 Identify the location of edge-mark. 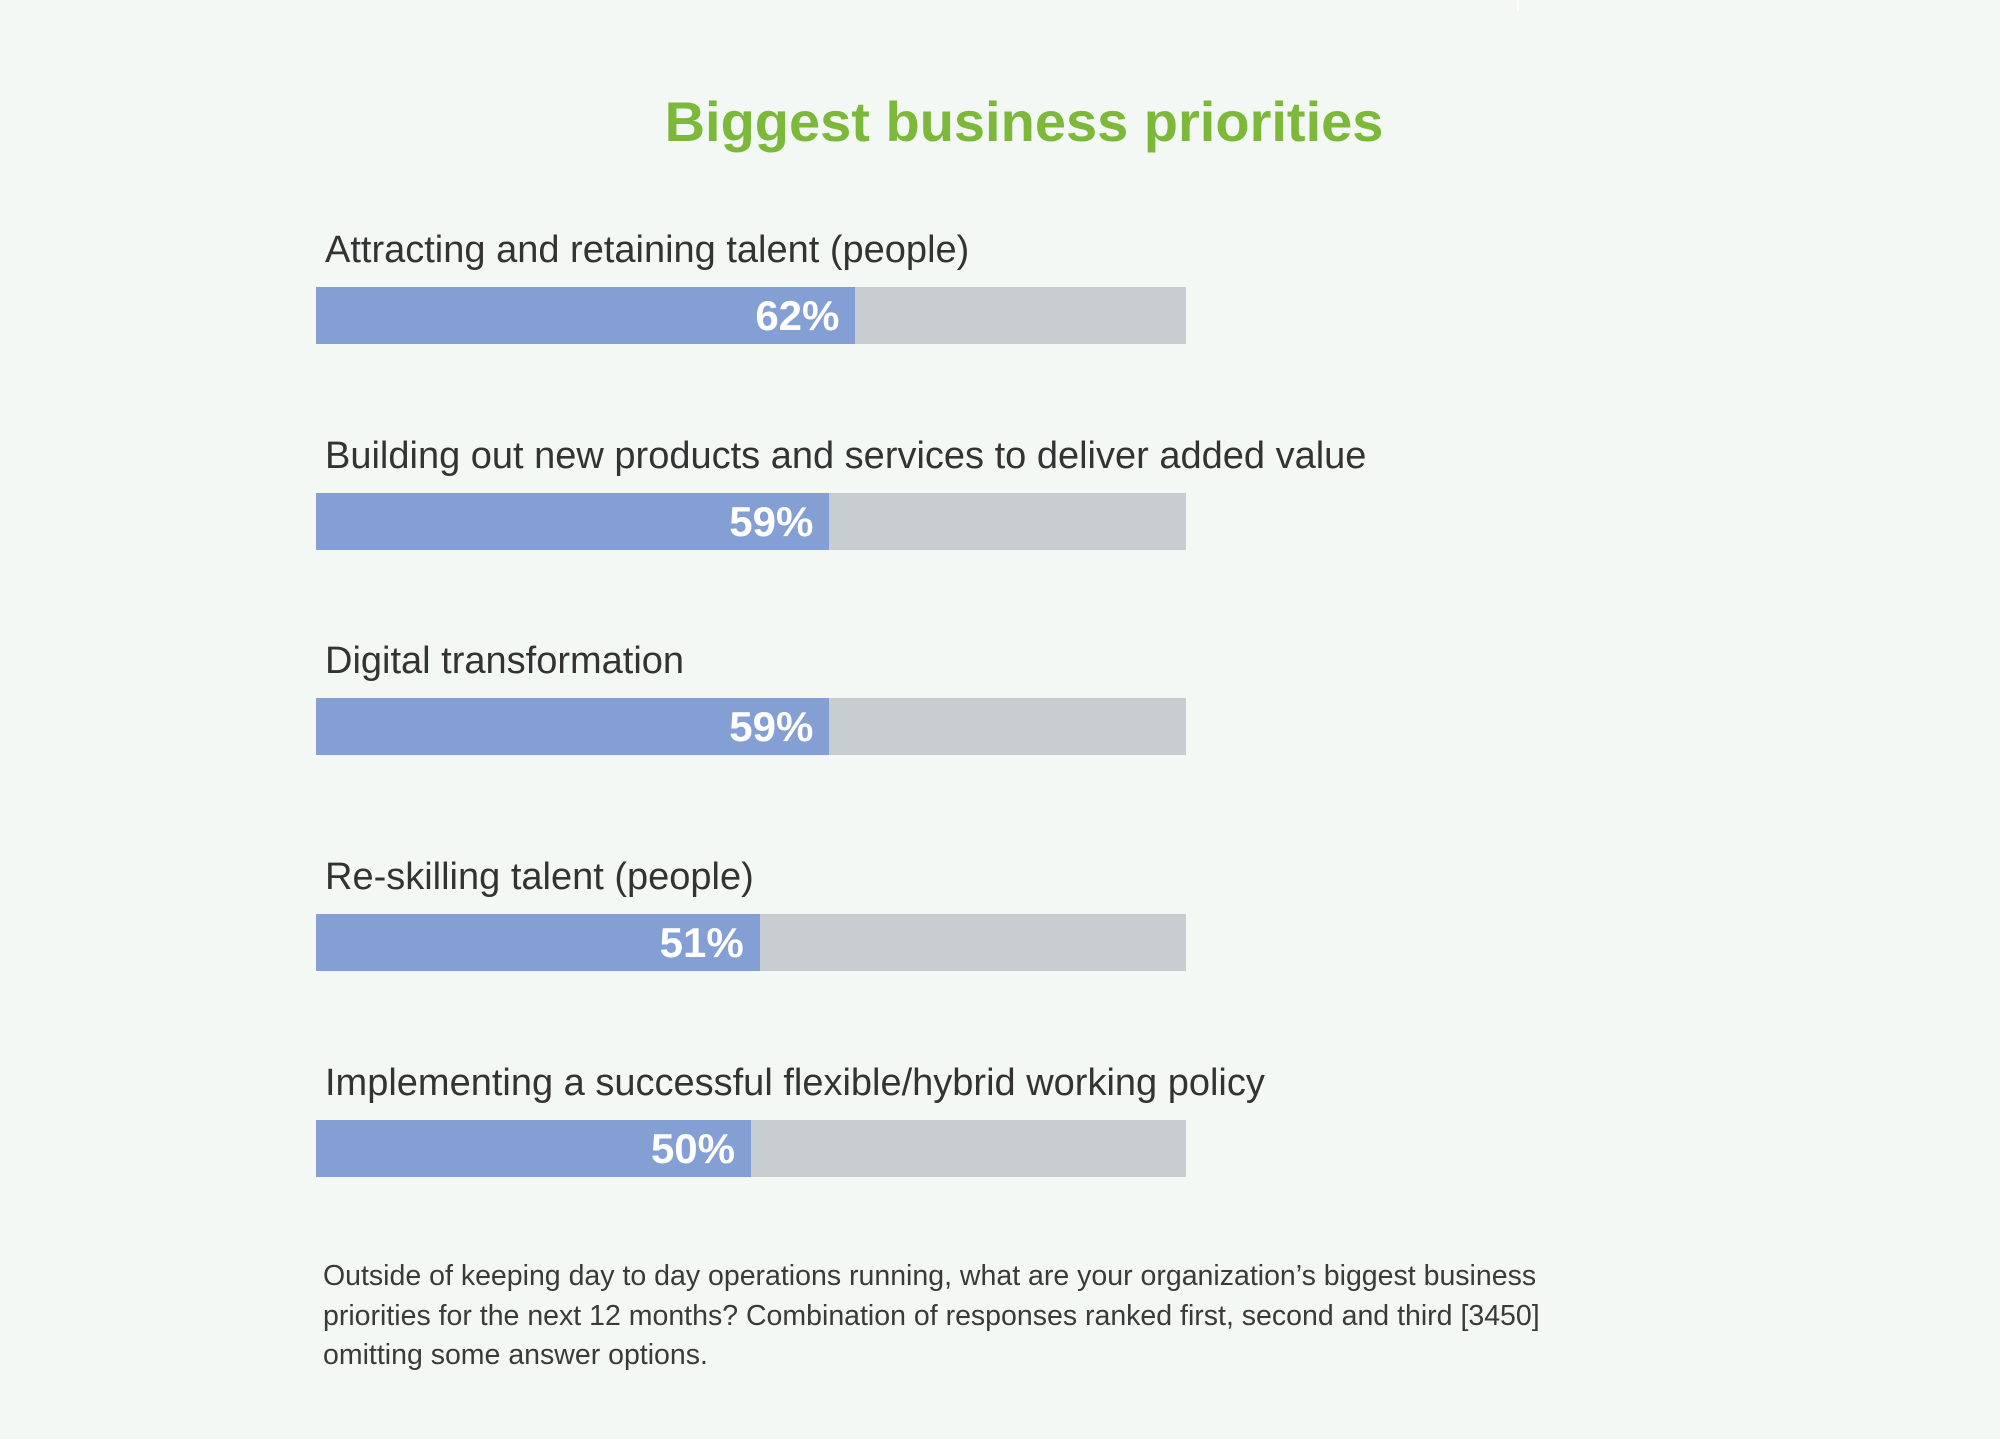
(1518, 5).